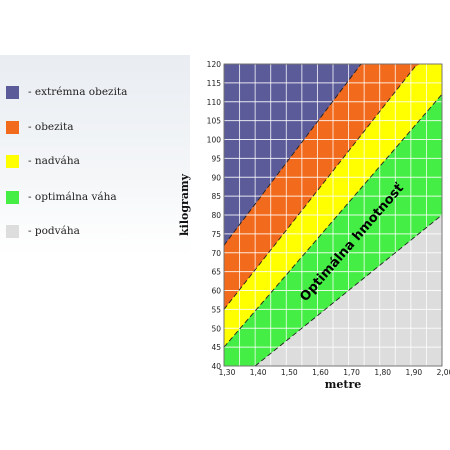 The height and width of the screenshot is (450, 450). Describe the element at coordinates (443, 372) in the screenshot. I see `x-tick-label: 2,00` at that location.